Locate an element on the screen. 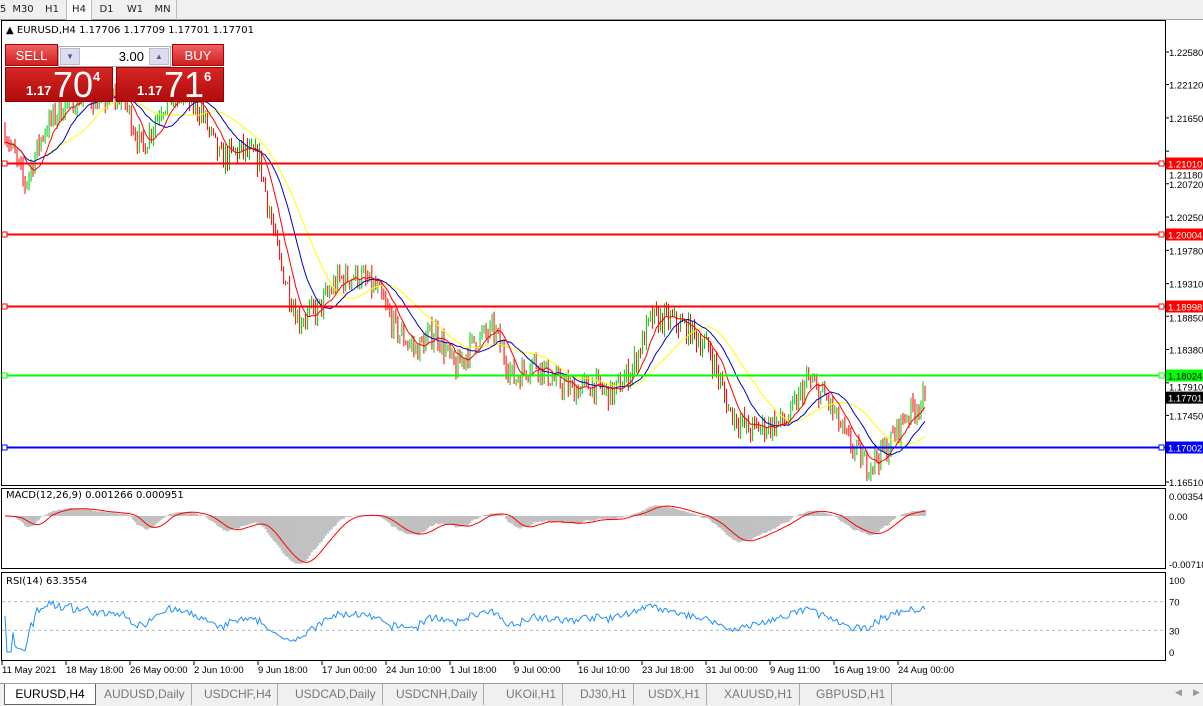 The height and width of the screenshot is (706, 1203). date-tick-label: 16 Aug 19:00 is located at coordinates (862, 670).